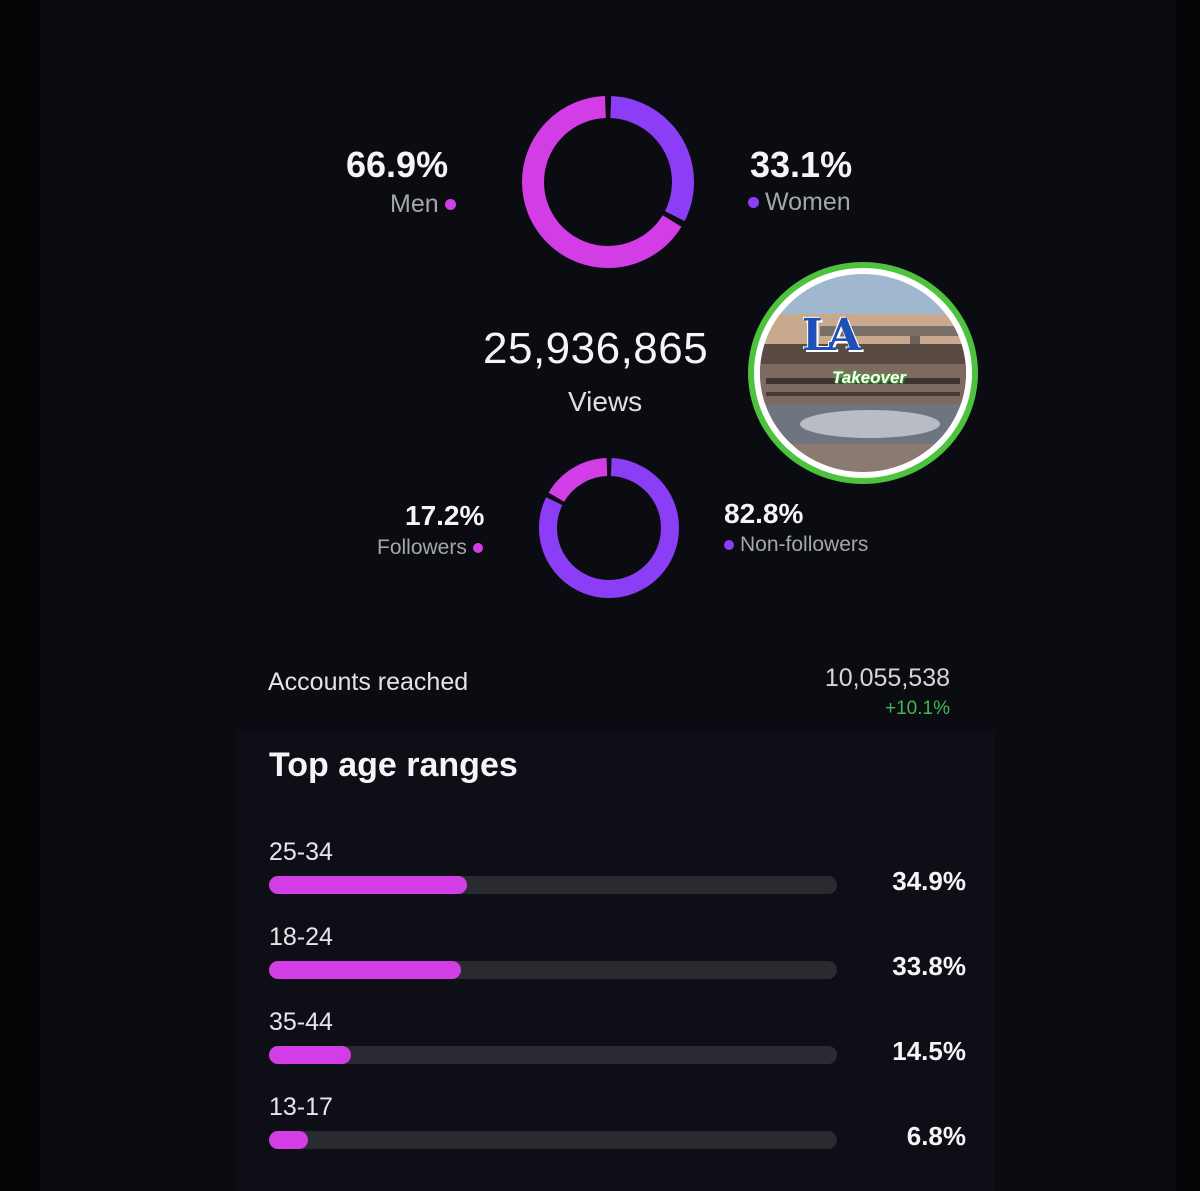  Describe the element at coordinates (753, 202) in the screenshot. I see `women-legend-dot` at that location.